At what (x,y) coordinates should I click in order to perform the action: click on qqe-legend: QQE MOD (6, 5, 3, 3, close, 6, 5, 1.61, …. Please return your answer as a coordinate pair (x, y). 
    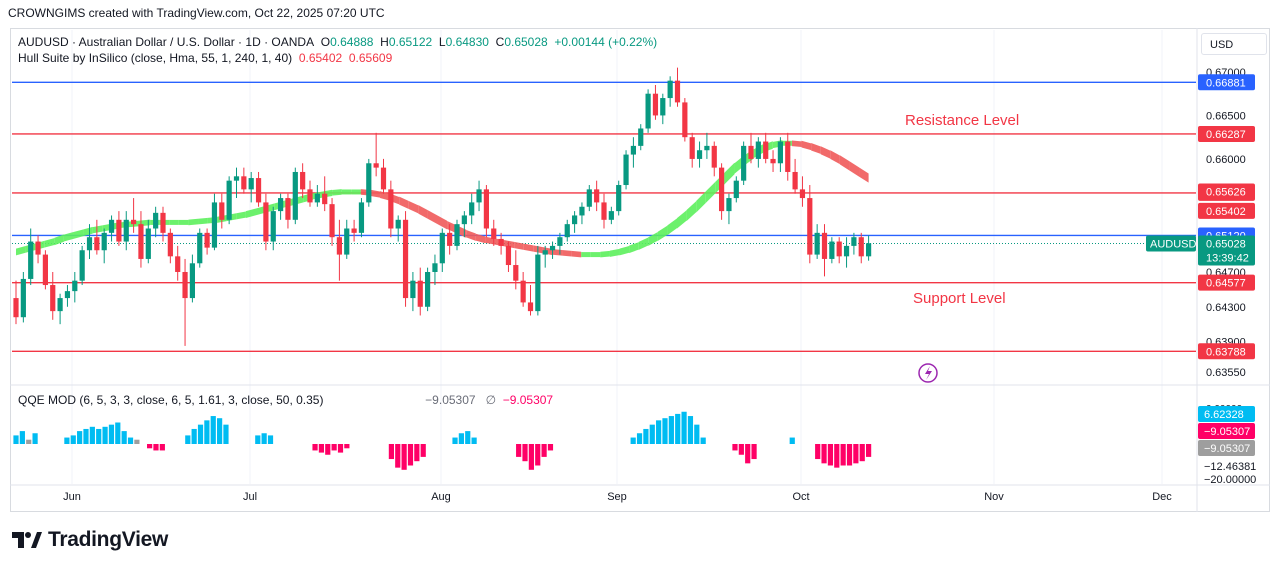
    Looking at the image, I should click on (285, 400).